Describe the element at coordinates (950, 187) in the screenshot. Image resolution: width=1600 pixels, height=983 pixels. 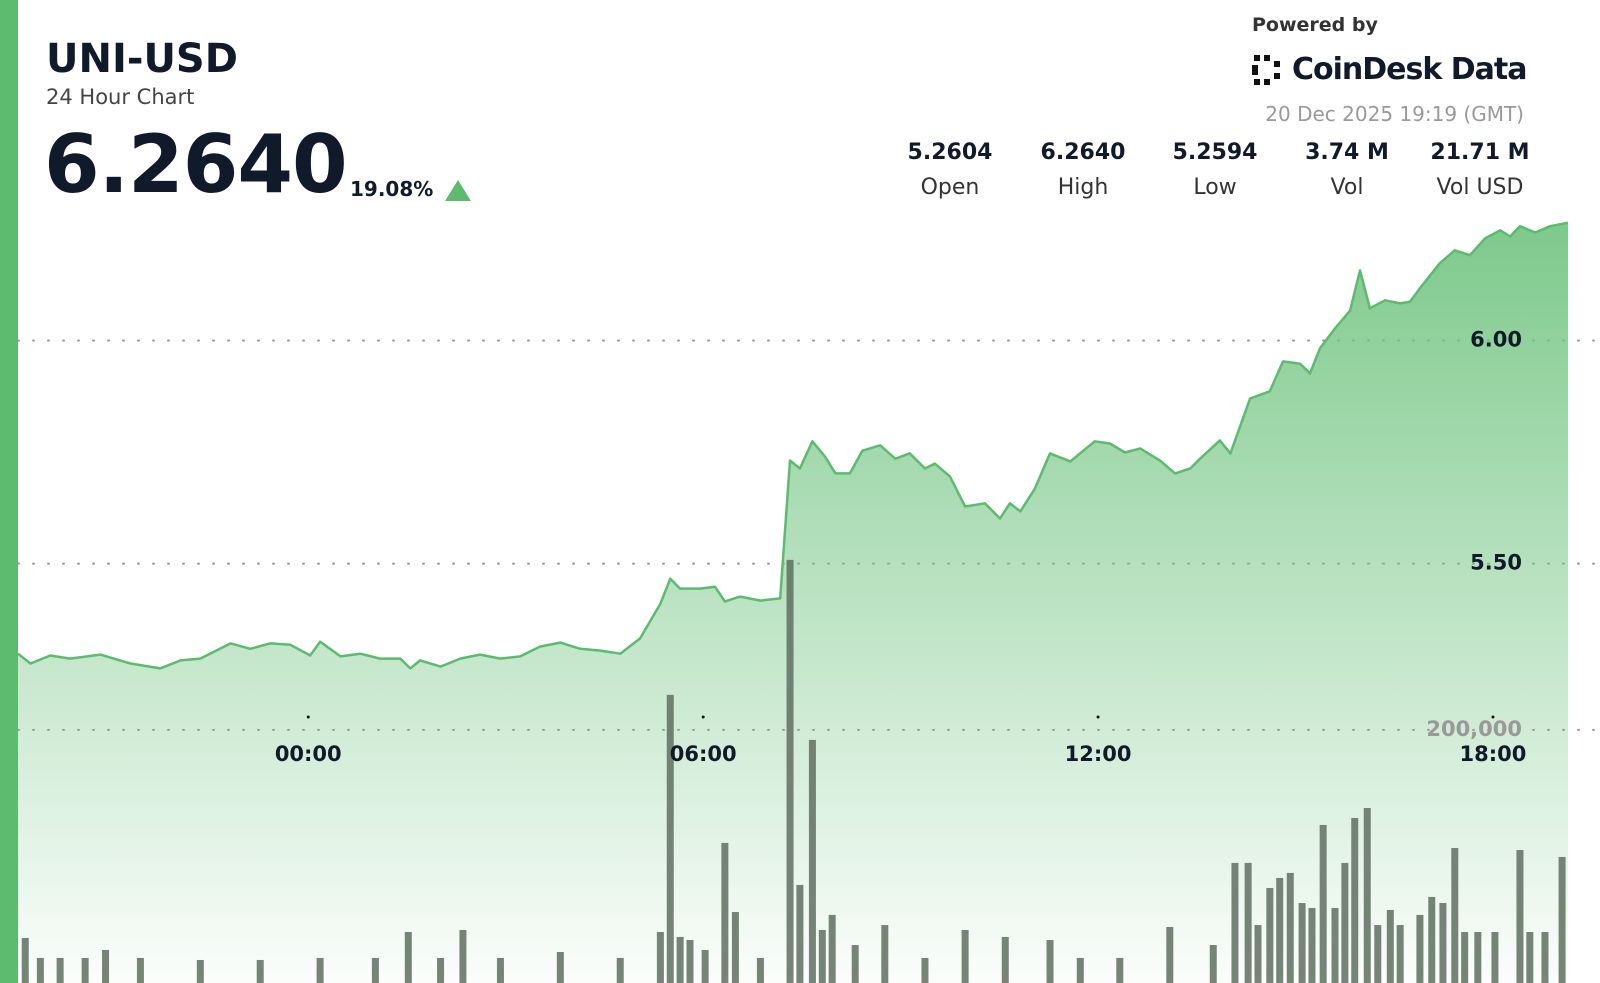
I see `stat-label: Open` at that location.